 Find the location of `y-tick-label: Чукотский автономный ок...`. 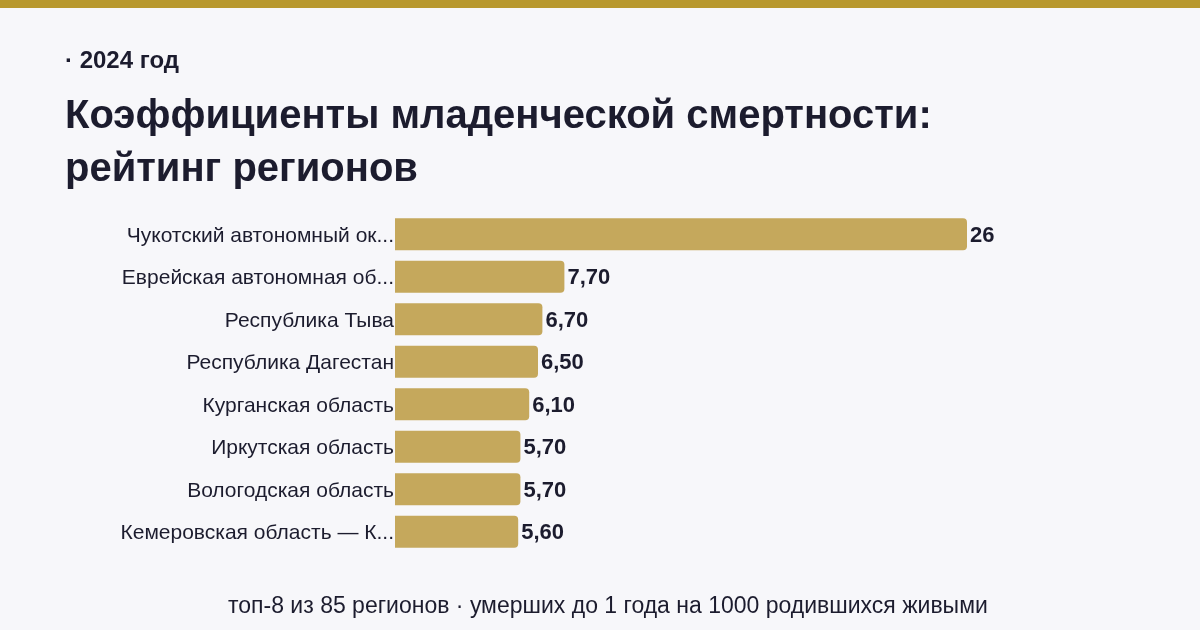

y-tick-label: Чукотский автономный ок... is located at coordinates (260, 234).